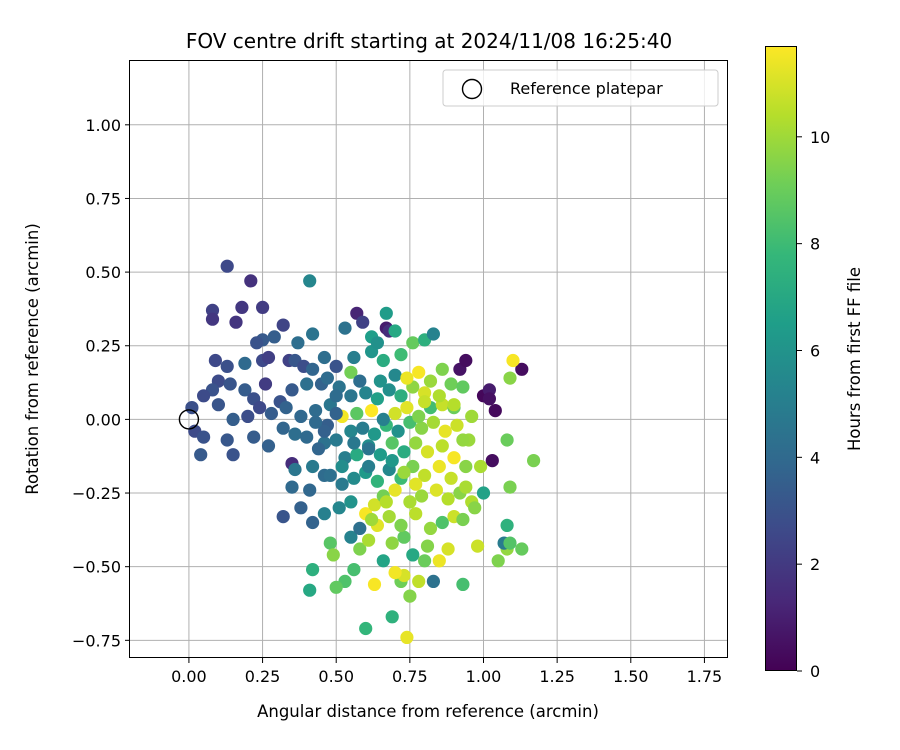  I want to click on y-axis-label: Rotation from reference (arcmin), so click(32, 359).